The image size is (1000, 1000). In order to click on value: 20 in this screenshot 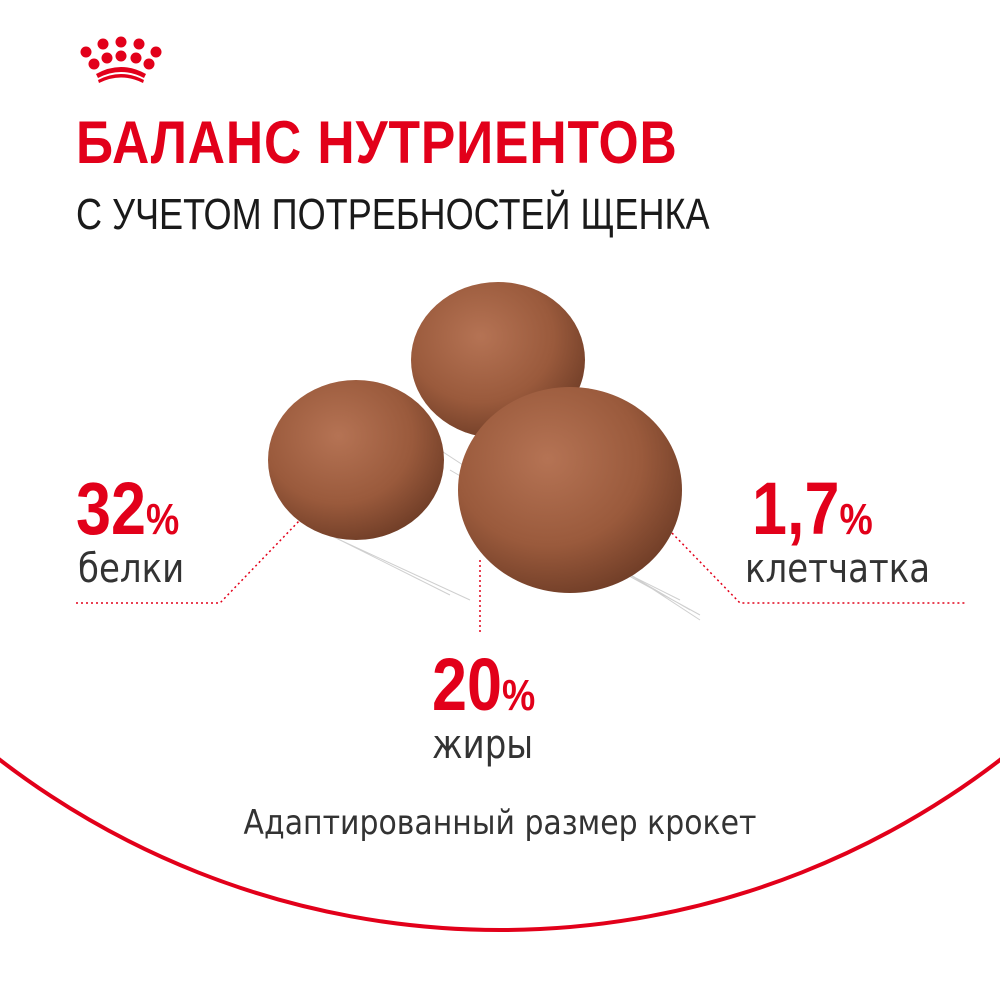, I will do `click(467, 684)`.